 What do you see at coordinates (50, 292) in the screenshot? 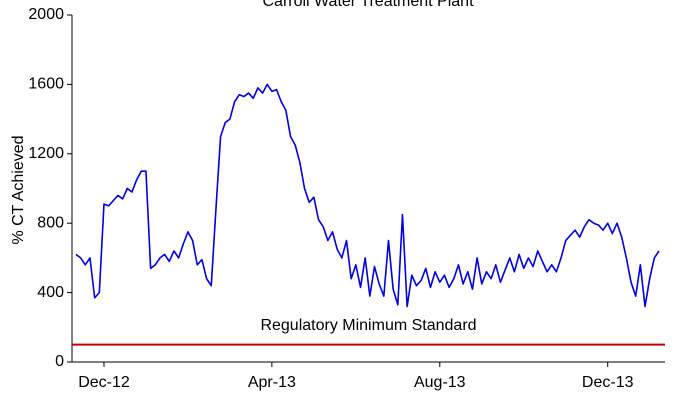
I see `y-tick-label: 400` at bounding box center [50, 292].